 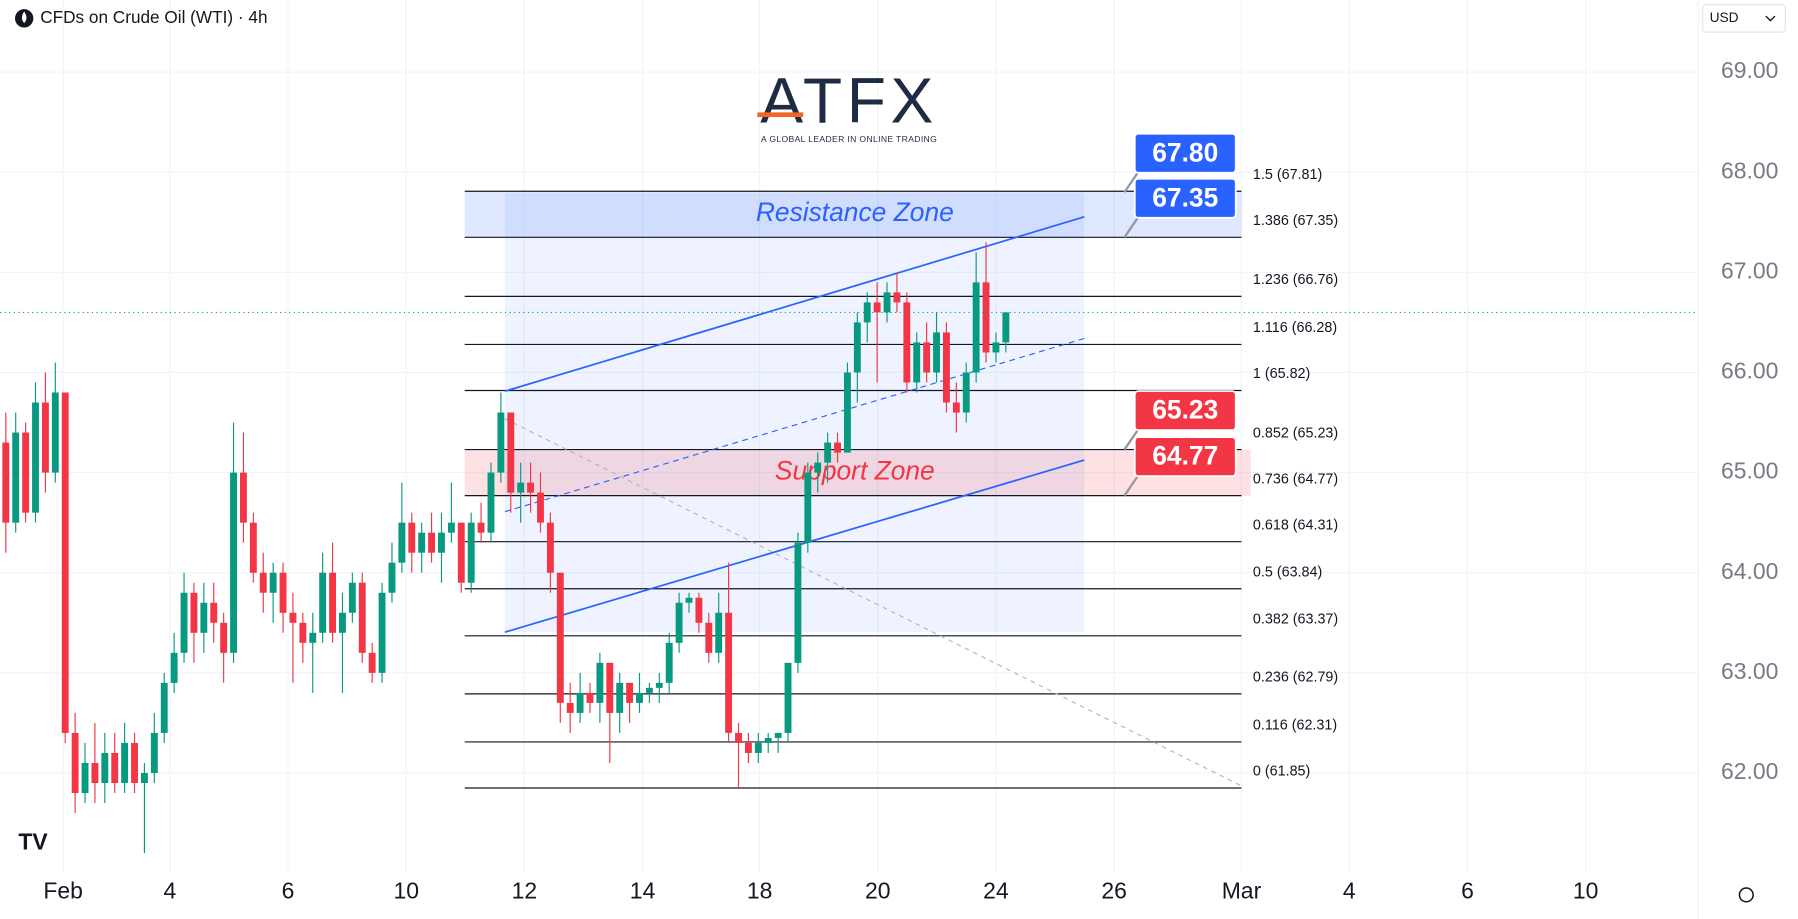 I want to click on x-tick-label: 4, so click(x=1349, y=891).